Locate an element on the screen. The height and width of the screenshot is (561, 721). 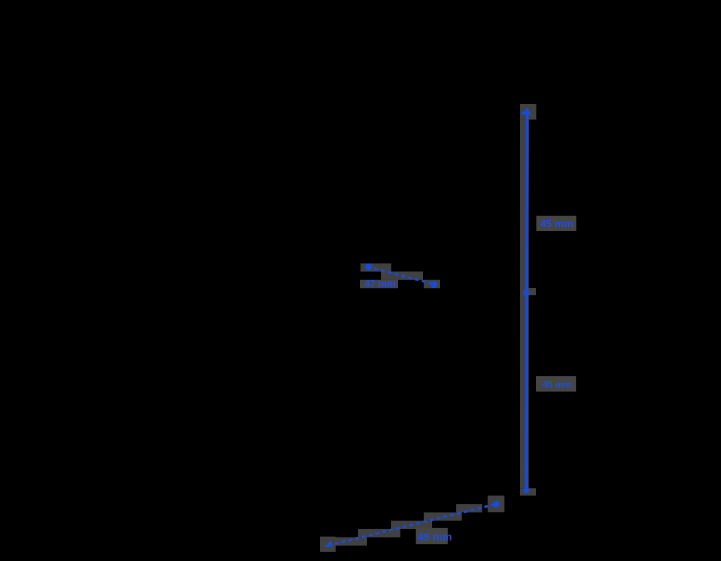
svg-text: 49 mm is located at coordinates (435, 537).